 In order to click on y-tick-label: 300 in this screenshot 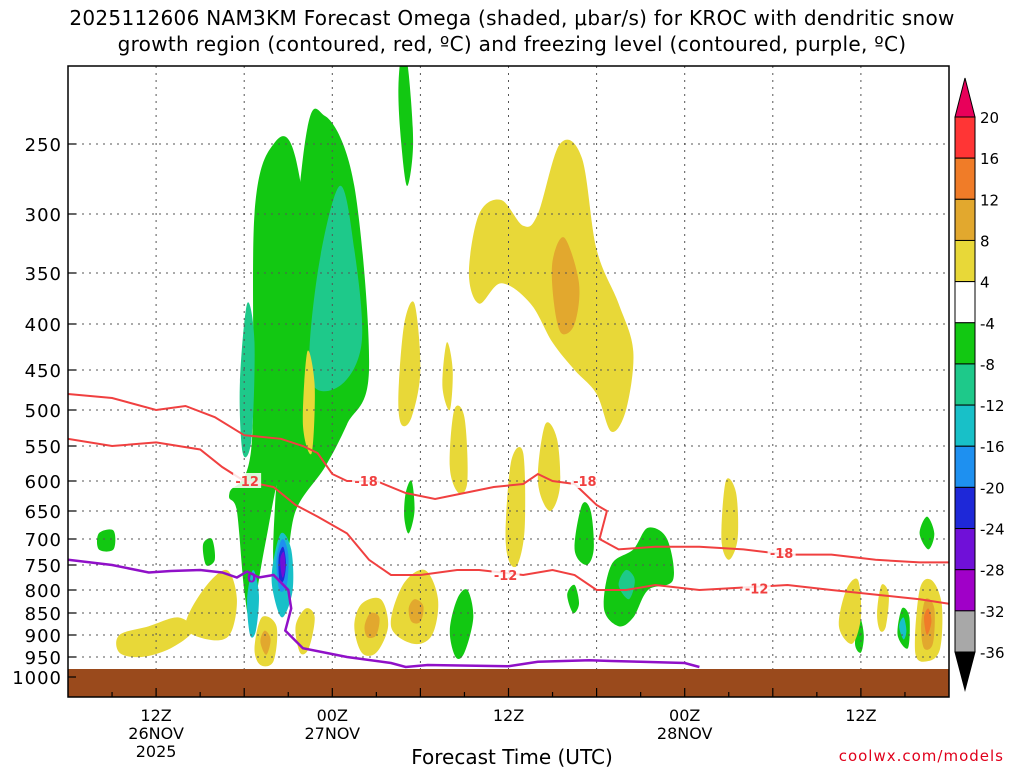, I will do `click(43, 215)`.